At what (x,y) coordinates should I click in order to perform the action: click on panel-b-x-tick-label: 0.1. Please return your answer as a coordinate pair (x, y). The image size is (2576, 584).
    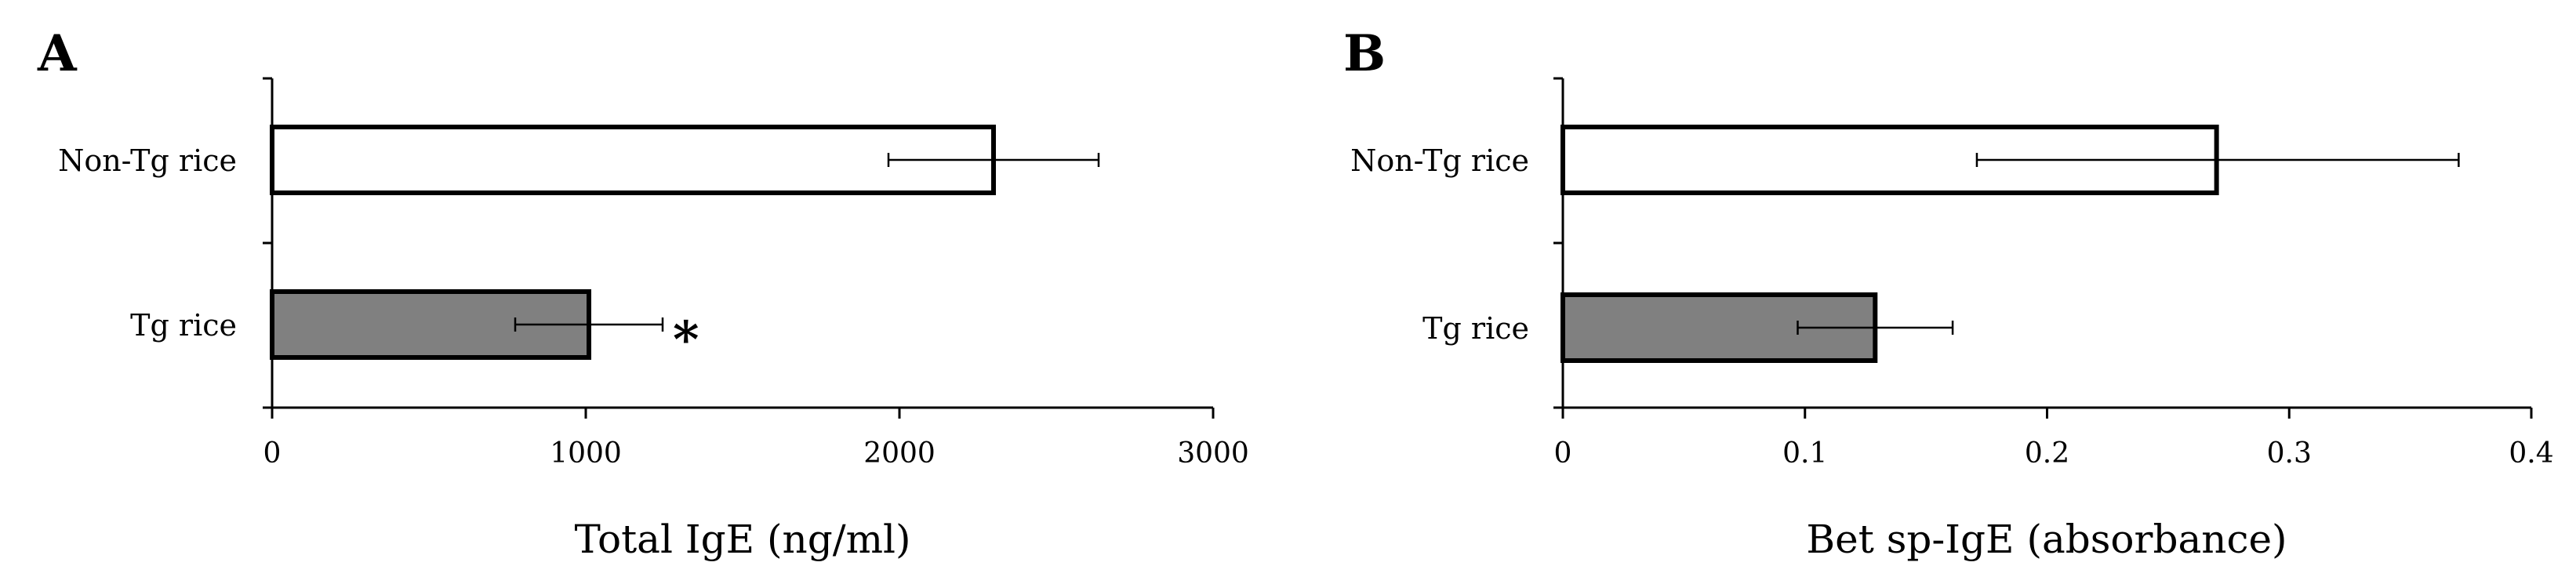
    Looking at the image, I should click on (1804, 453).